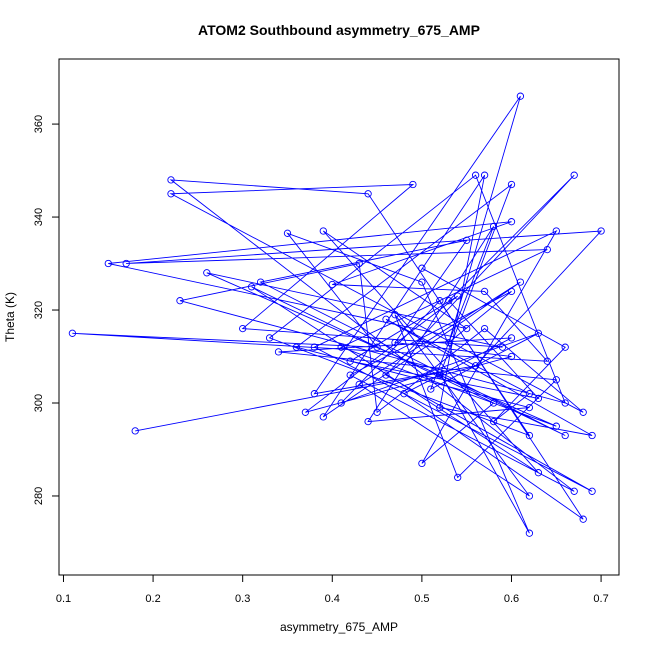 The image size is (650, 650). What do you see at coordinates (511, 599) in the screenshot?
I see `x-tick-label: 0.6` at bounding box center [511, 599].